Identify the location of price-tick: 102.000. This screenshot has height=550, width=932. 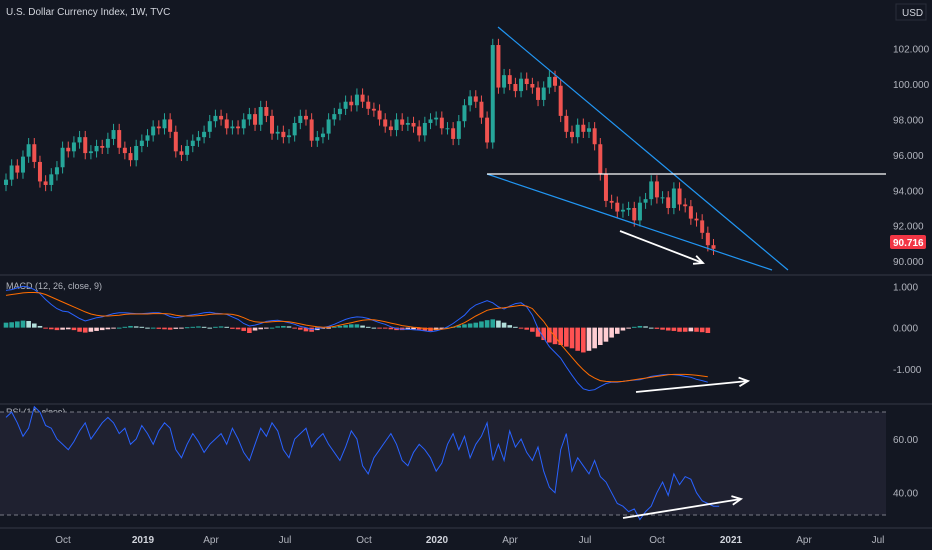
(911, 50).